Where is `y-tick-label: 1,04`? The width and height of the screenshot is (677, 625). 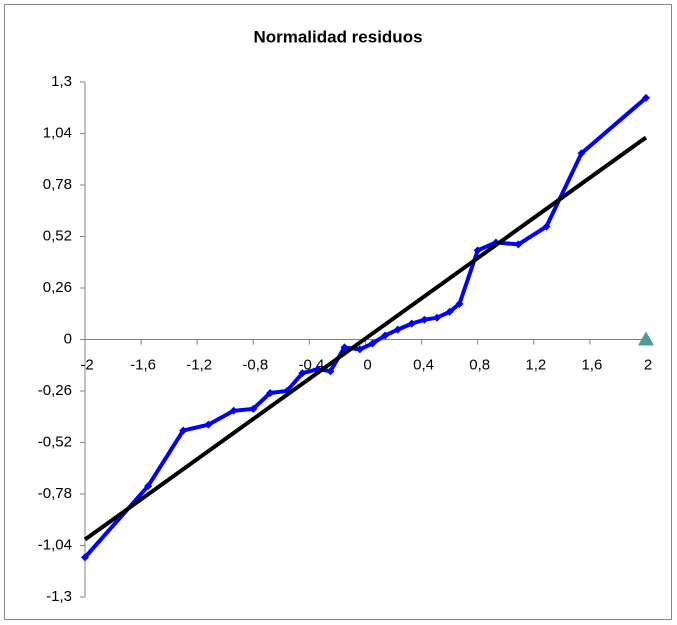
y-tick-label: 1,04 is located at coordinates (57, 132).